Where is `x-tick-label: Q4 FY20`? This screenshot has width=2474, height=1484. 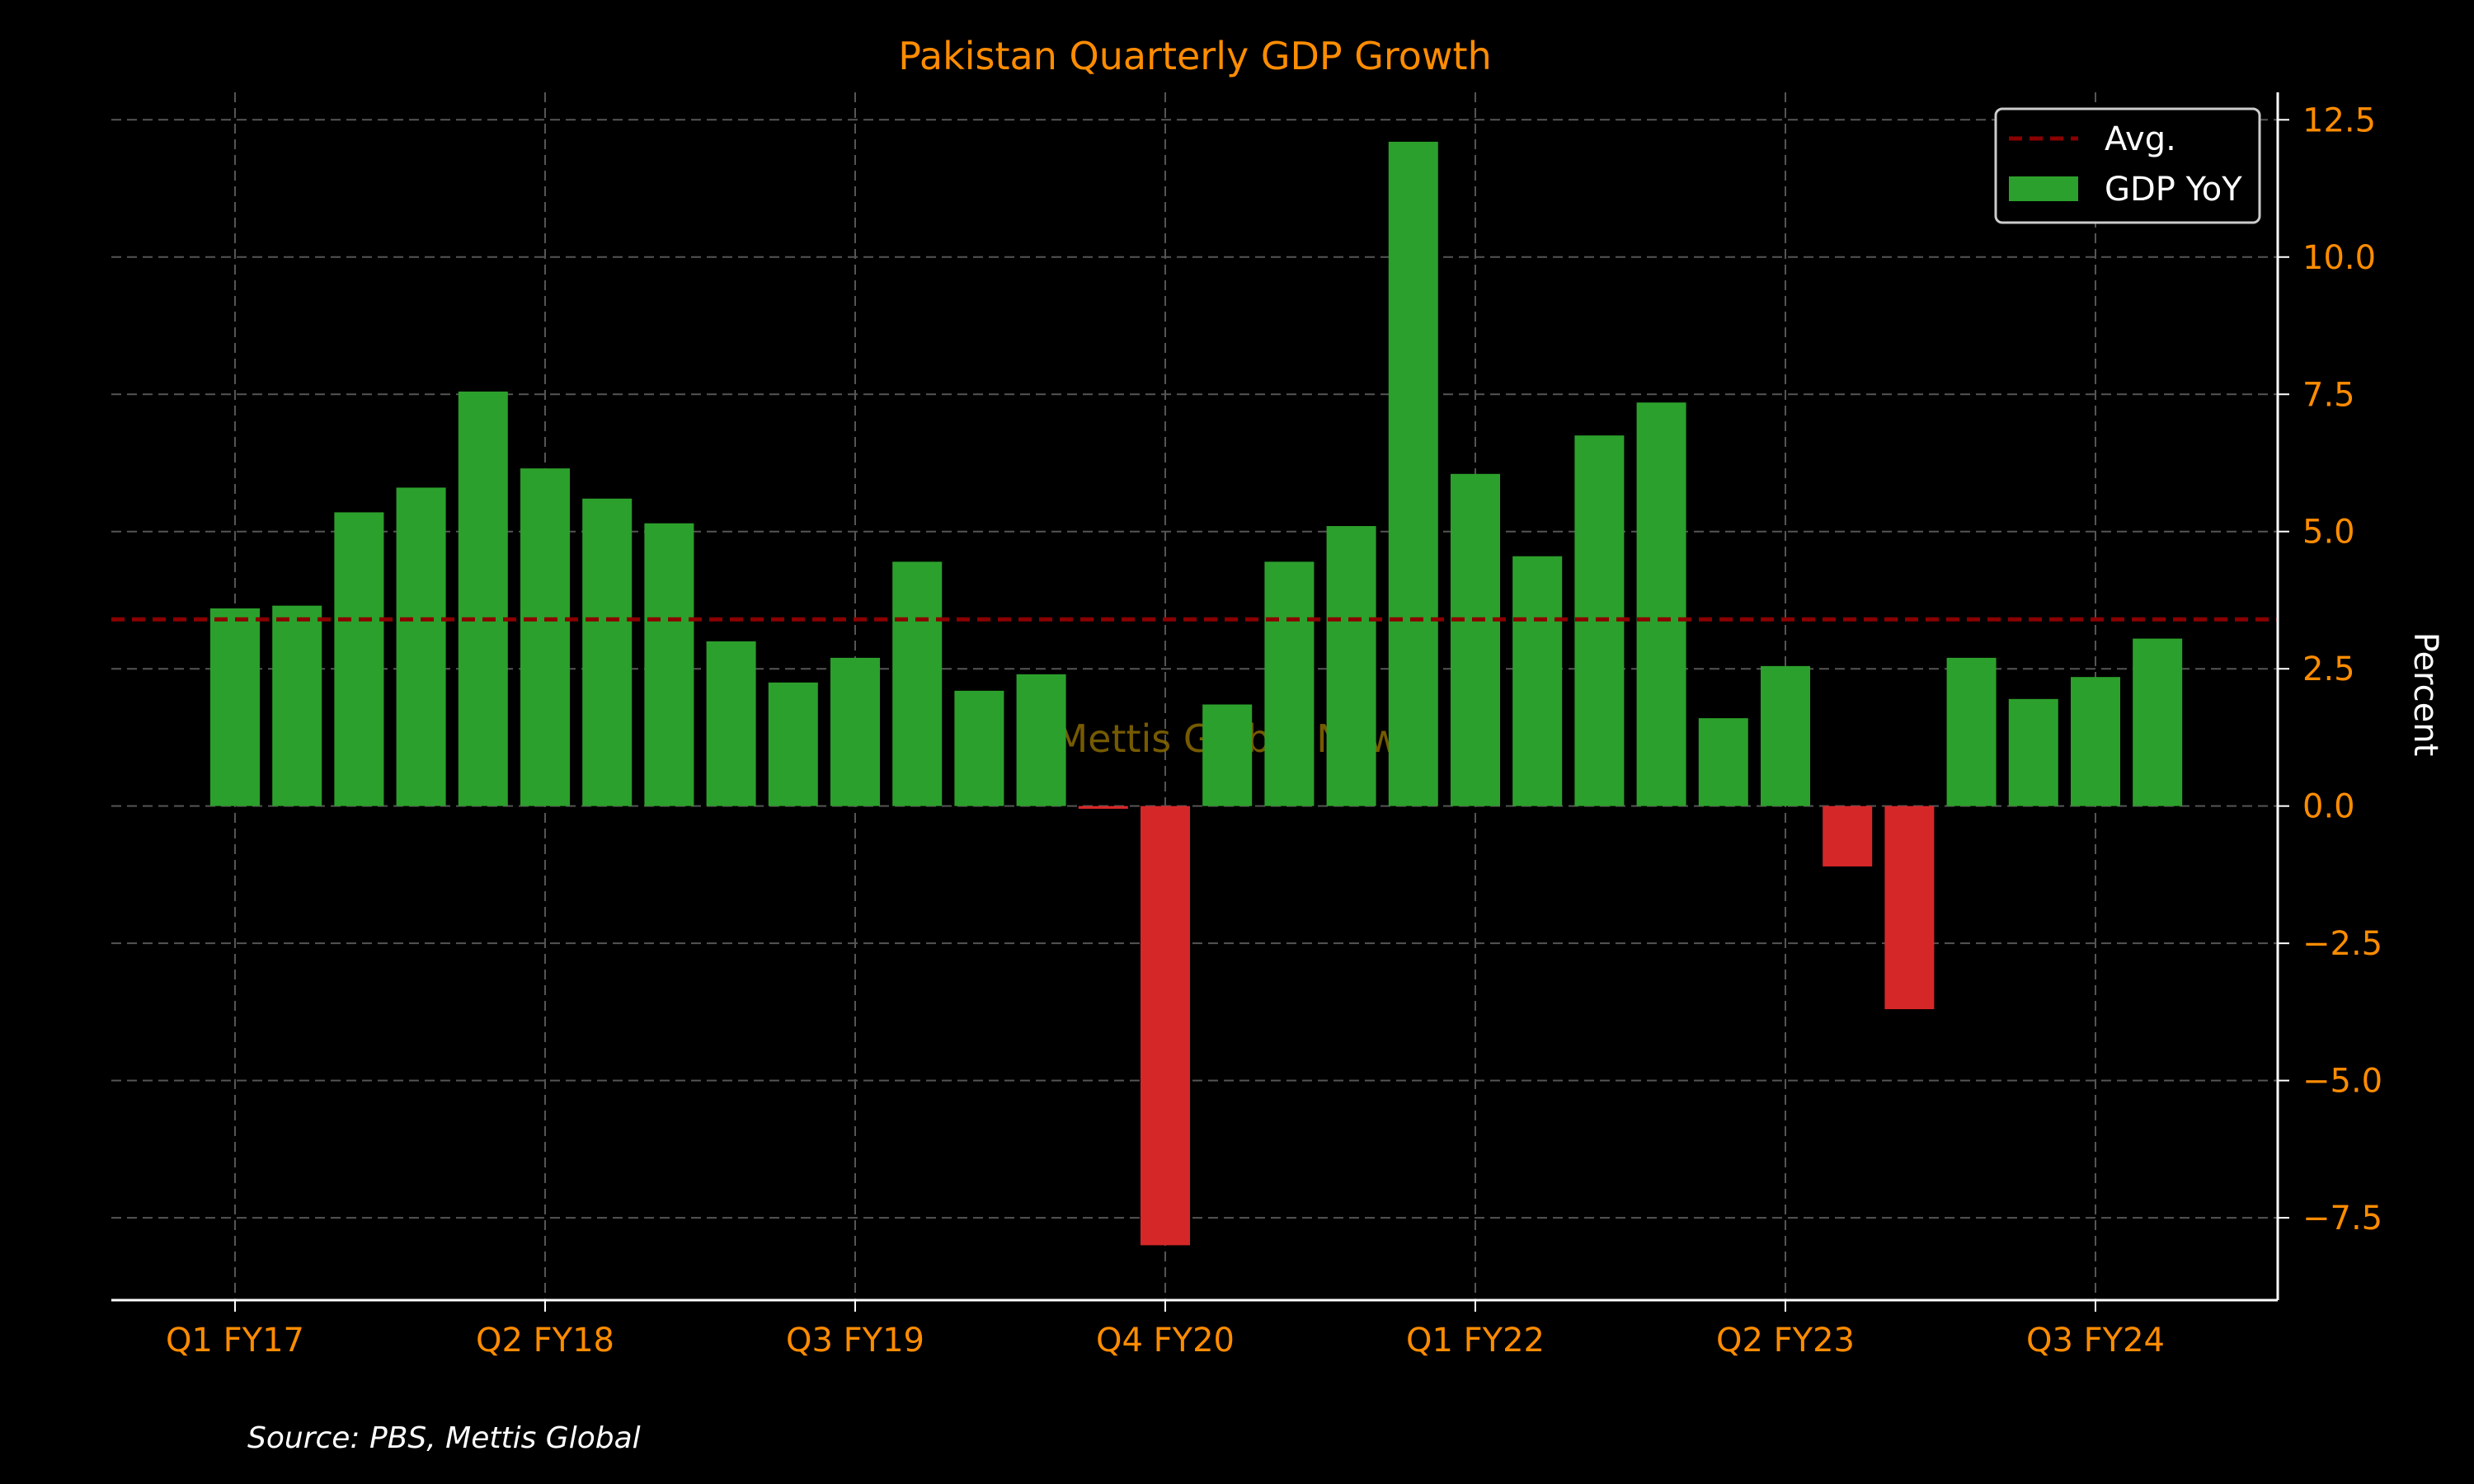 x-tick-label: Q4 FY20 is located at coordinates (1165, 1341).